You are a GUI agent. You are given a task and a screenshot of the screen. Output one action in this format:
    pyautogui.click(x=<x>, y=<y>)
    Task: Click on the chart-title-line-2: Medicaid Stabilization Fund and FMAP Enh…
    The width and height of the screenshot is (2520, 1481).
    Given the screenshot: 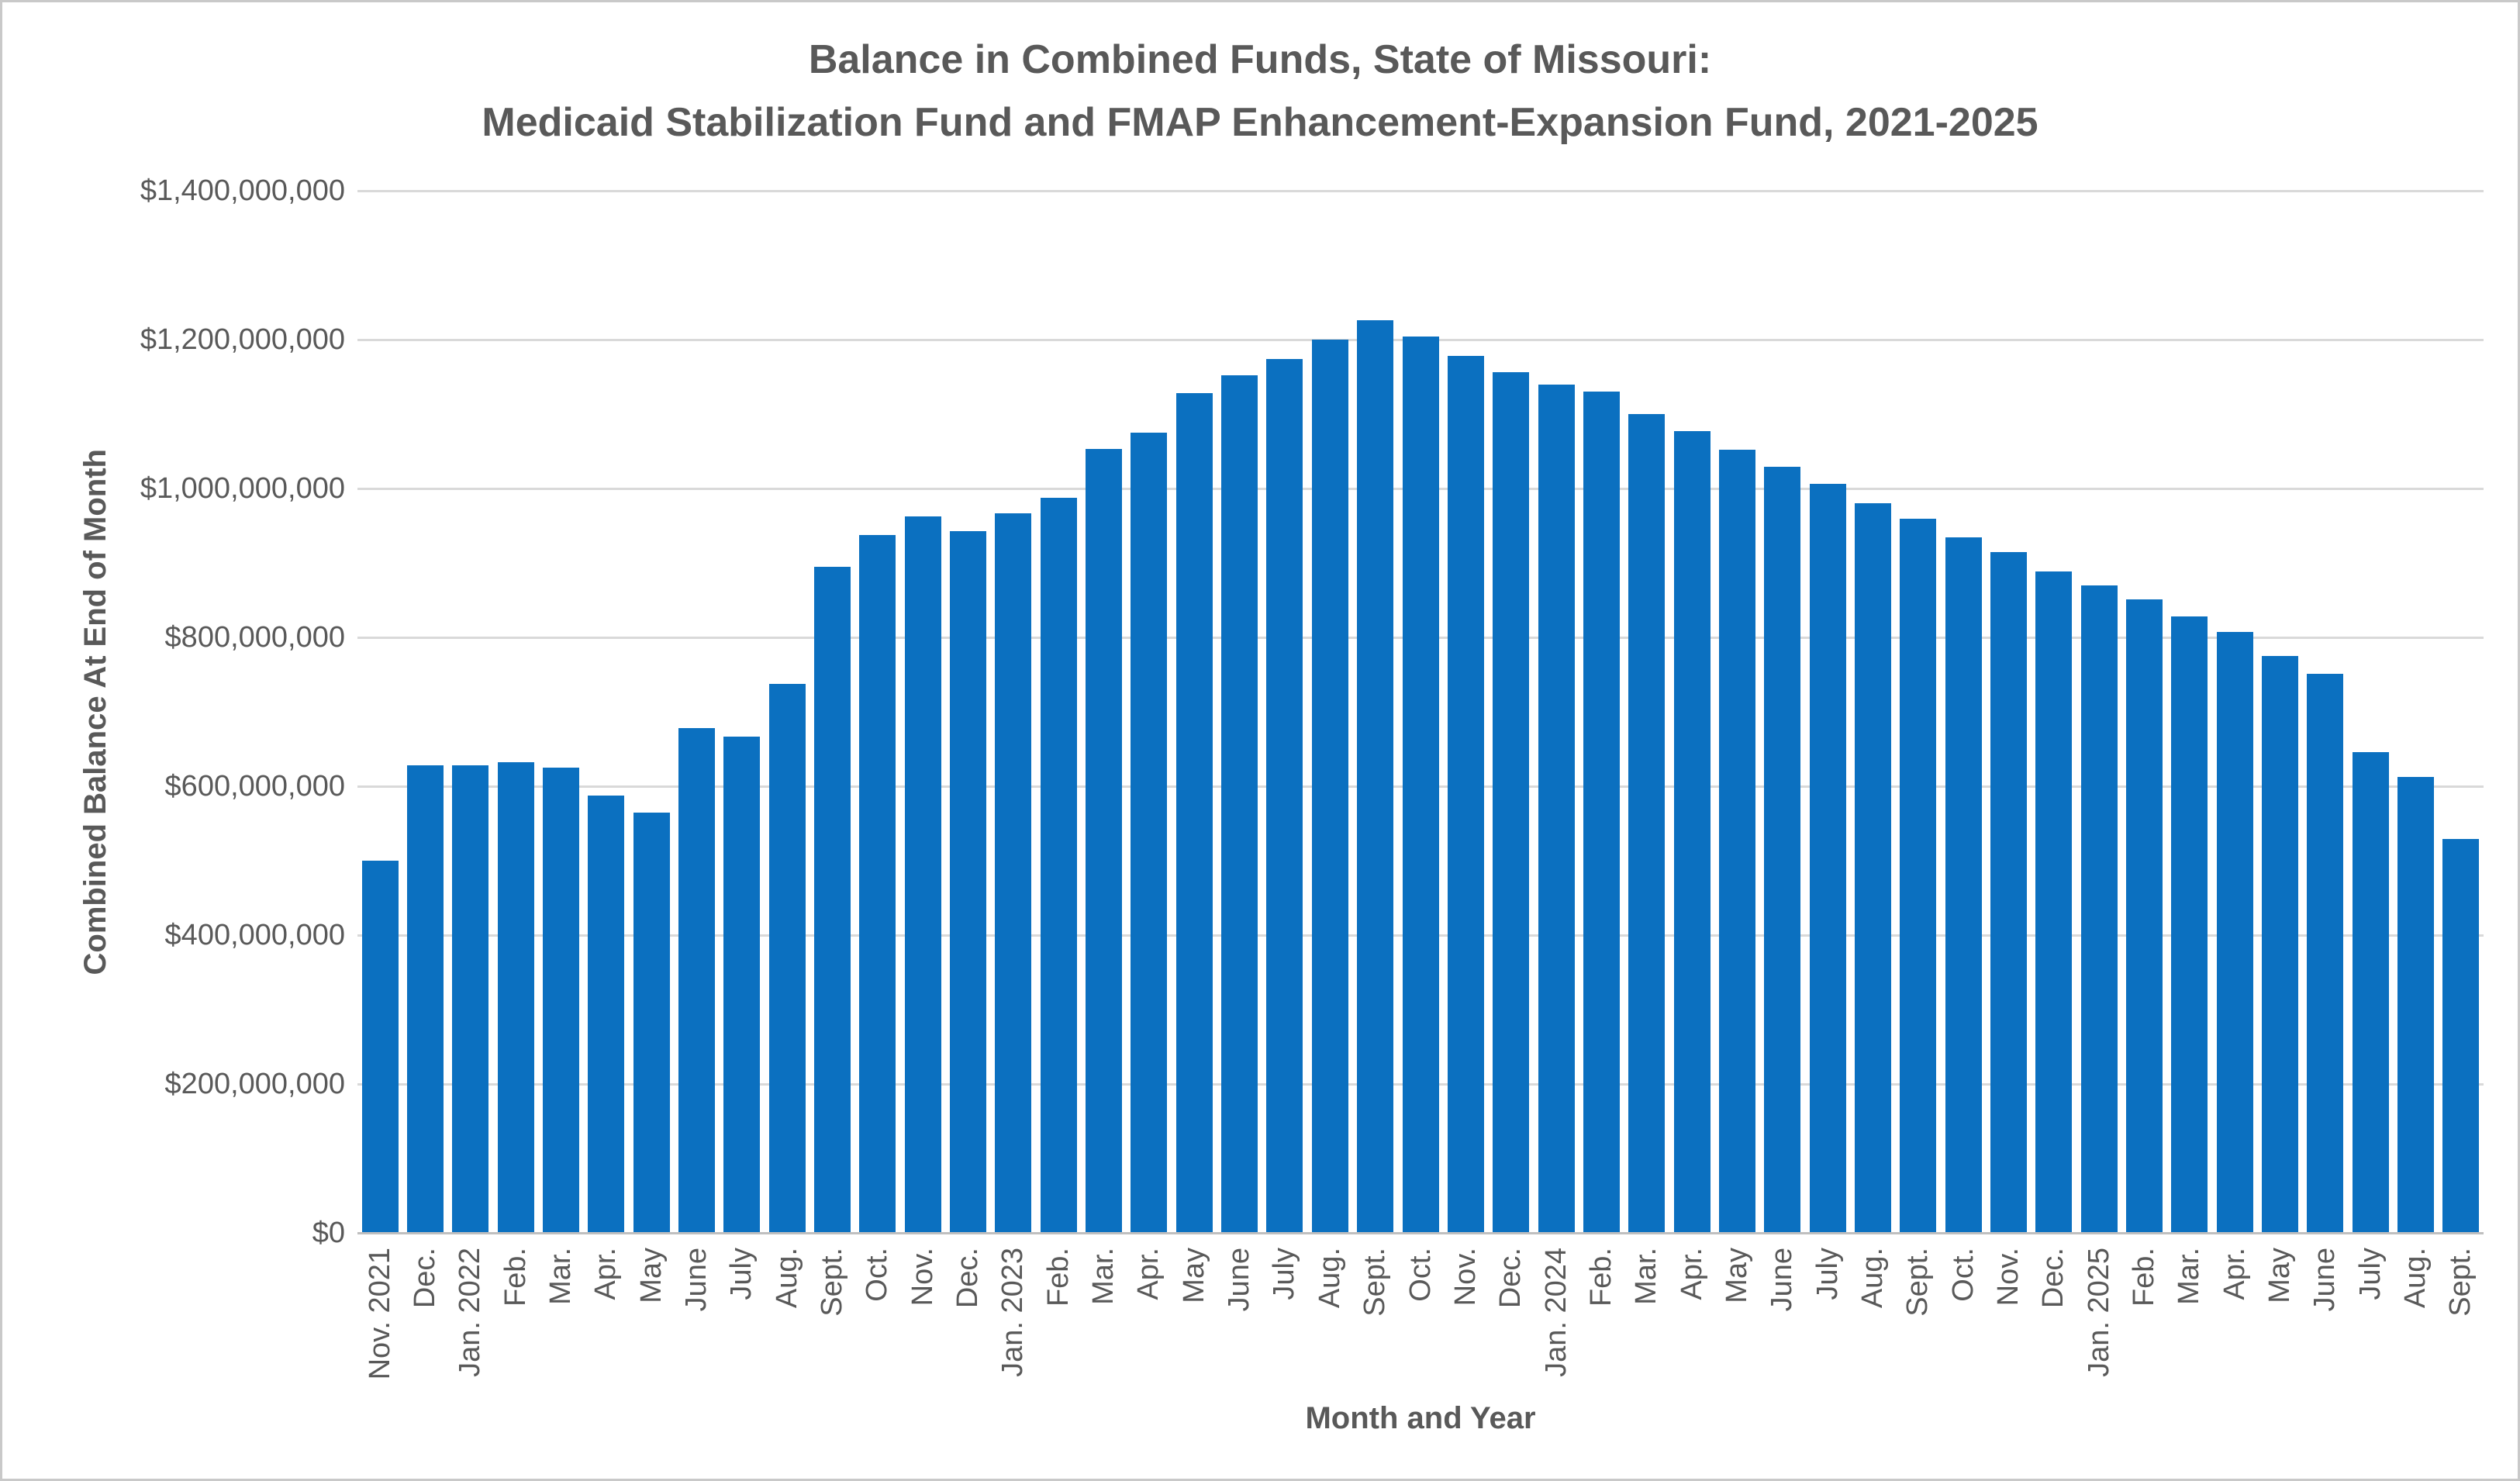 What is the action you would take?
    pyautogui.click(x=1260, y=122)
    